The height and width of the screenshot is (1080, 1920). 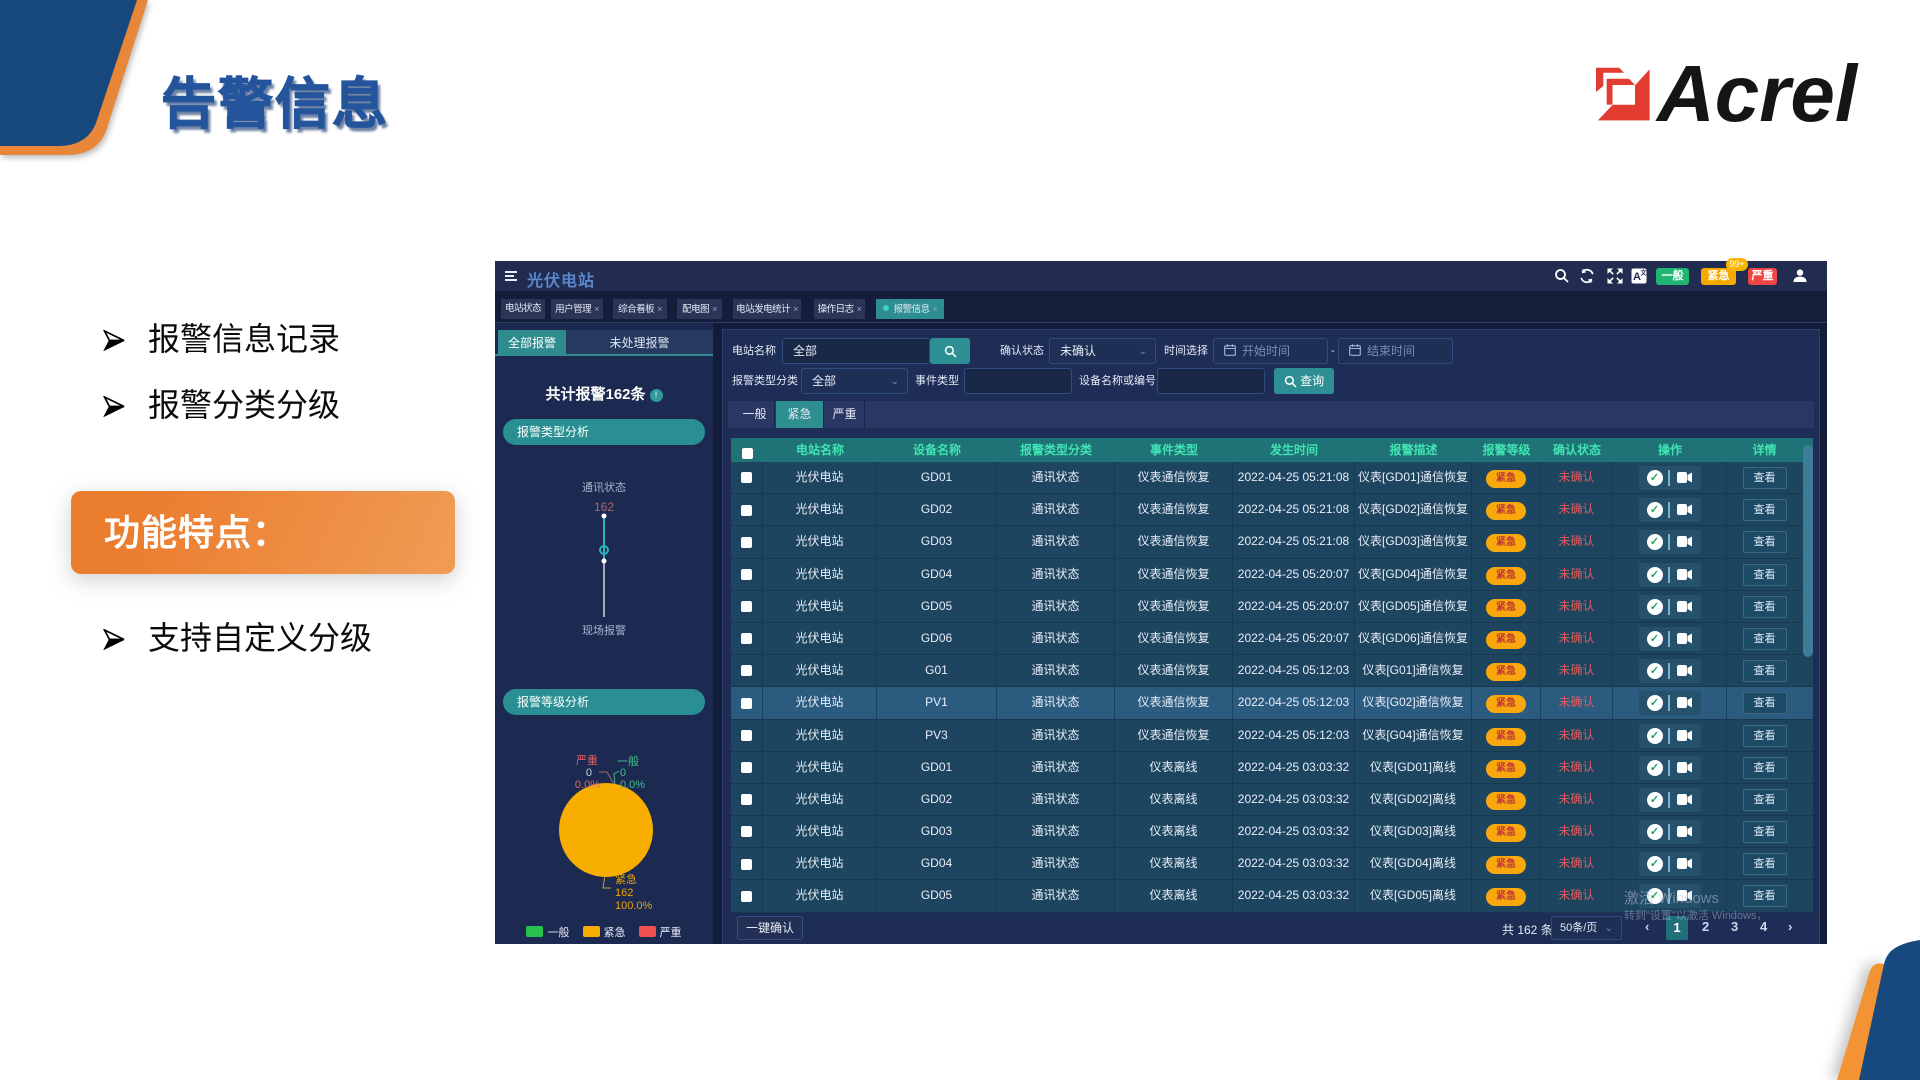 I want to click on svg-text: A, so click(x=1637, y=277).